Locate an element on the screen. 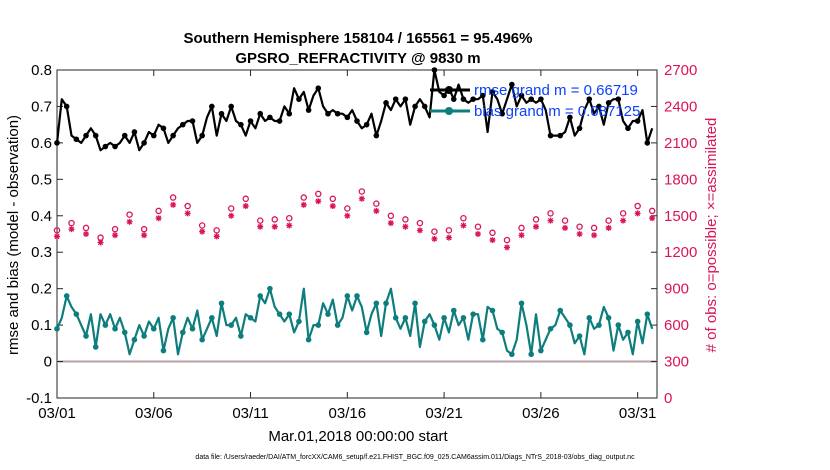 The width and height of the screenshot is (830, 470). legend-bias-swatch-marker is located at coordinates (449, 111).